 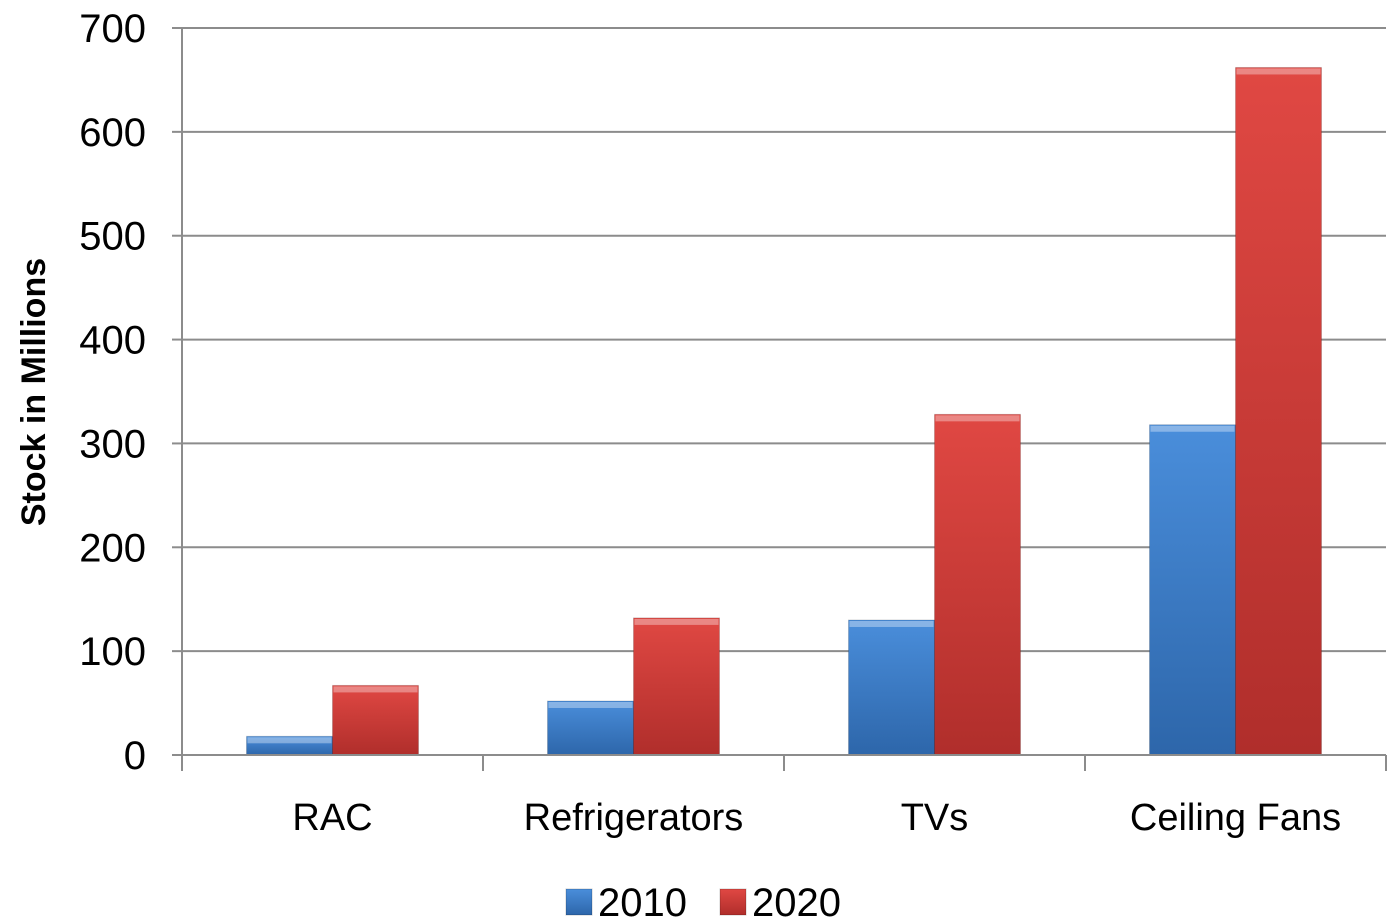 What do you see at coordinates (703, 900) in the screenshot?
I see `legend: 2010 2020` at bounding box center [703, 900].